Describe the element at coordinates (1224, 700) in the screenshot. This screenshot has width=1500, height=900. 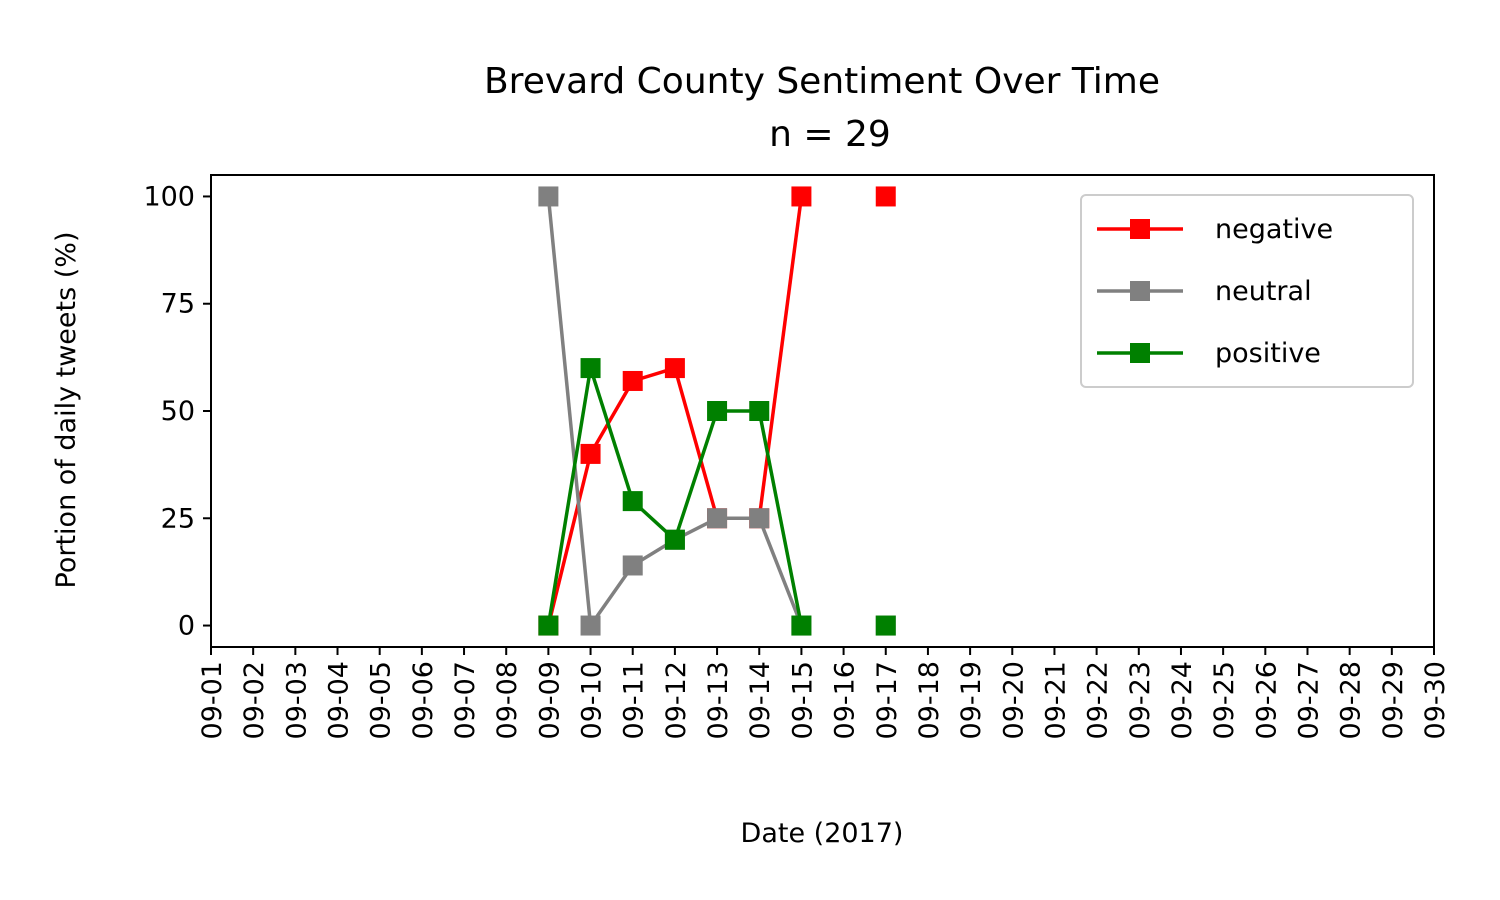
I see `x-tick-label: 09-25` at that location.